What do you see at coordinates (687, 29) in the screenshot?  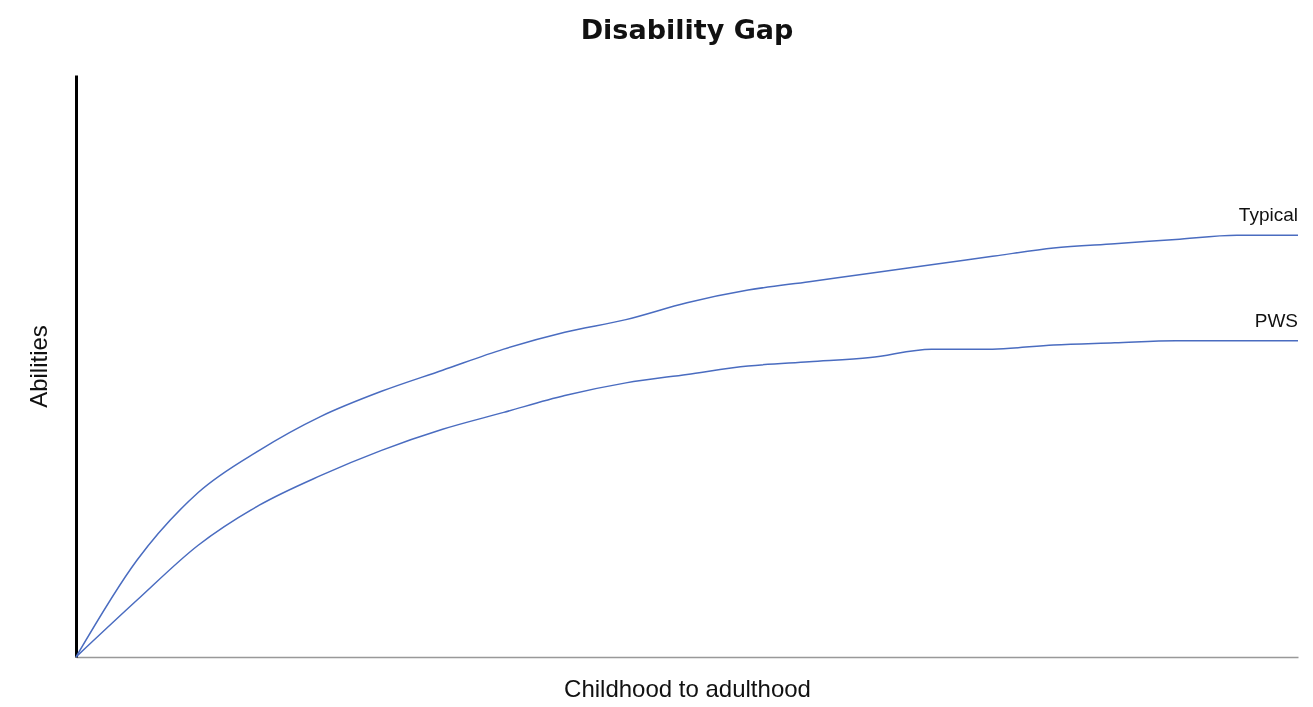 I see `chart-title: Disability Gap` at bounding box center [687, 29].